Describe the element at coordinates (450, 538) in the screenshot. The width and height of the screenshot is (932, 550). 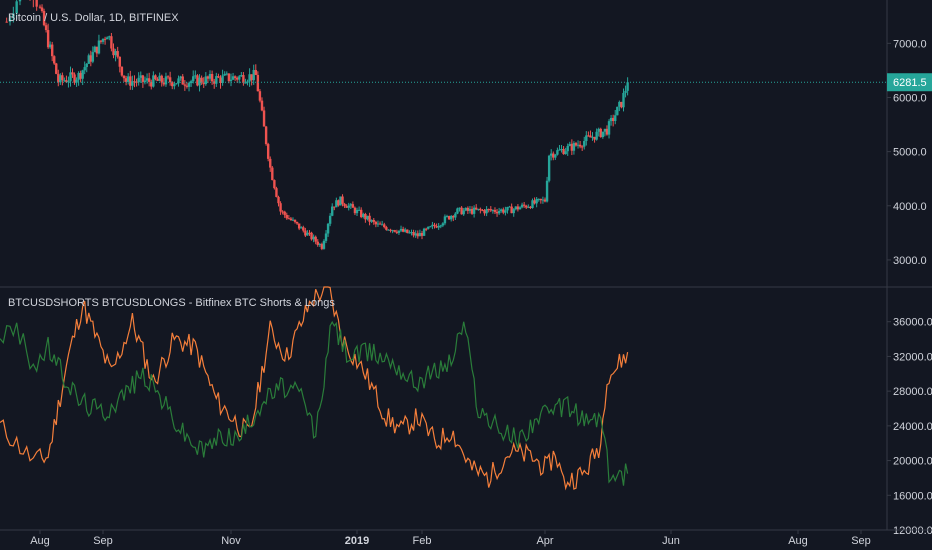
I see `time-scale: Aug Sep Nov 2019 Feb Apr Jun Aug Sep` at that location.